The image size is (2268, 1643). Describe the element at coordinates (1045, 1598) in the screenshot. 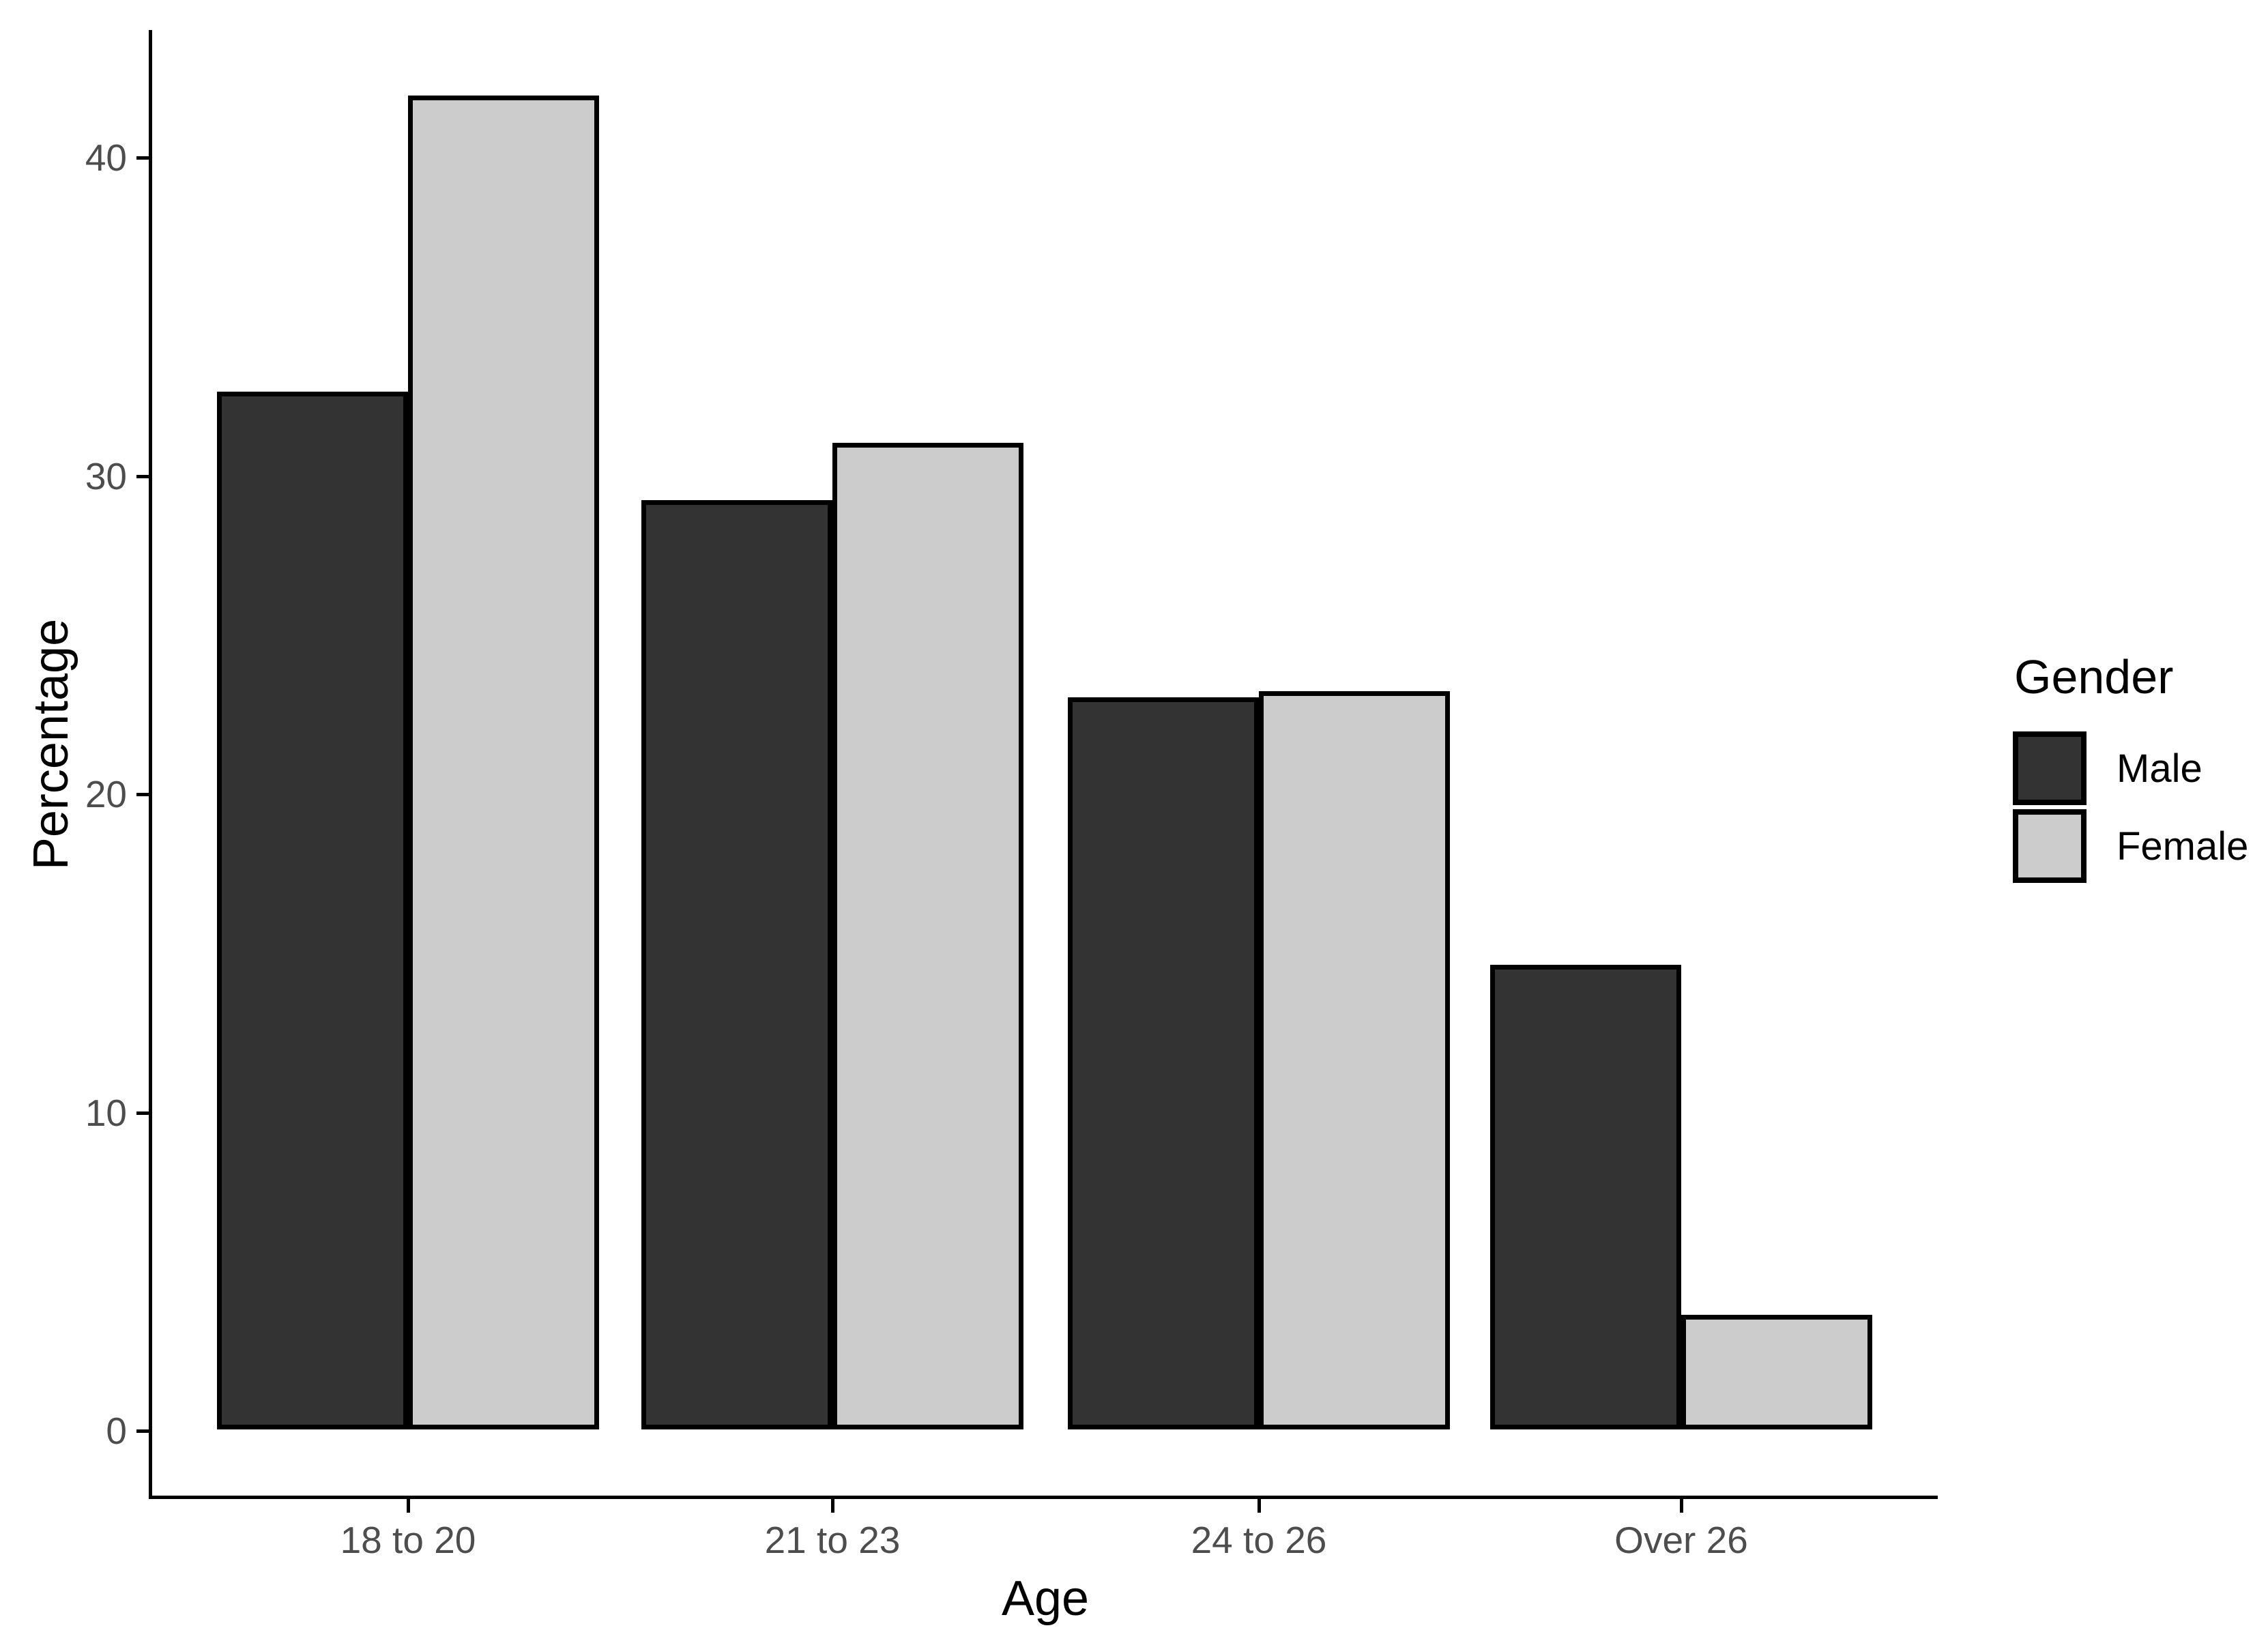

I see `x-axis-title: Age` at that location.